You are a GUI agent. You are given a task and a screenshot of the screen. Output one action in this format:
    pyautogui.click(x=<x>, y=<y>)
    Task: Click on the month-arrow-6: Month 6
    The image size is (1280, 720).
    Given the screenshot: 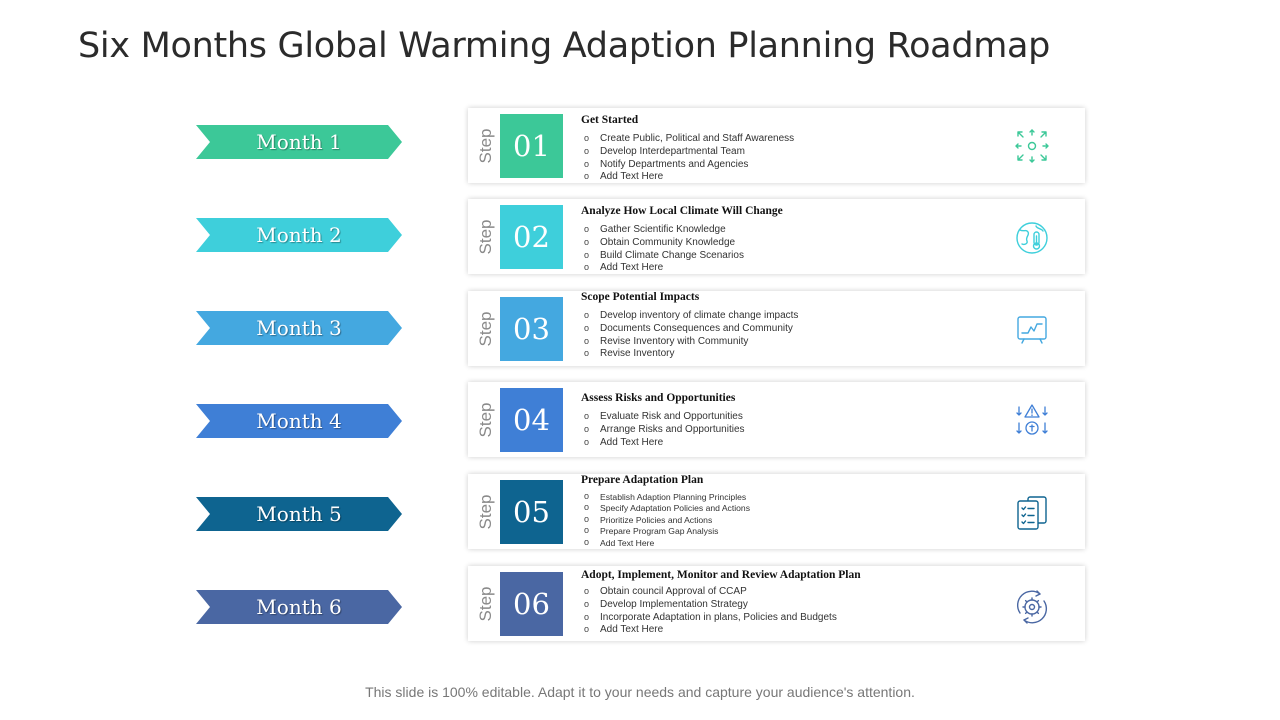 What is the action you would take?
    pyautogui.click(x=299, y=607)
    